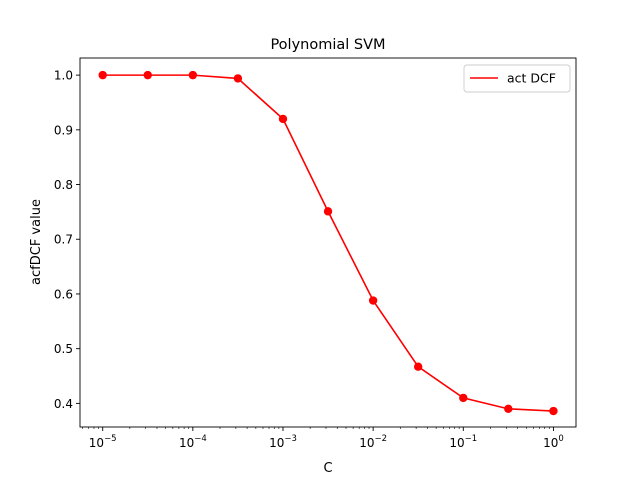 Image resolution: width=640 pixels, height=480 pixels. Describe the element at coordinates (63, 404) in the screenshot. I see `y-tick-label: 0.4` at that location.